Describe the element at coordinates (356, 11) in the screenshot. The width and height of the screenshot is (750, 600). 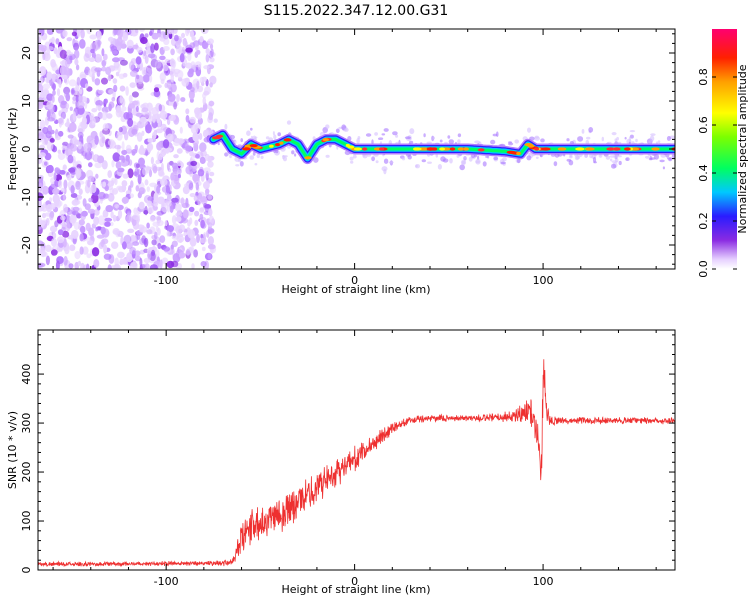
I see `figure-title: S115.2022.347.12.00.G31` at that location.